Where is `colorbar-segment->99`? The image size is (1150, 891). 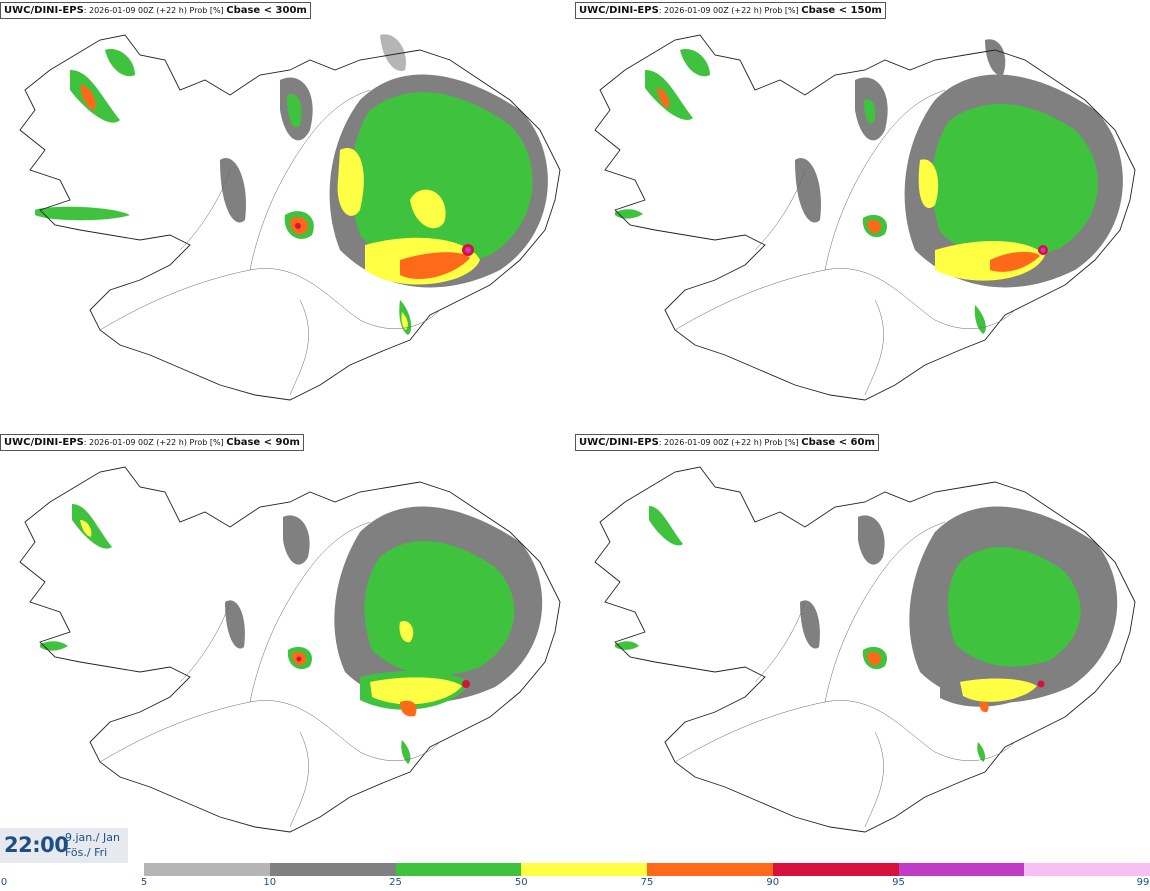
colorbar-segment->99 is located at coordinates (1087, 869).